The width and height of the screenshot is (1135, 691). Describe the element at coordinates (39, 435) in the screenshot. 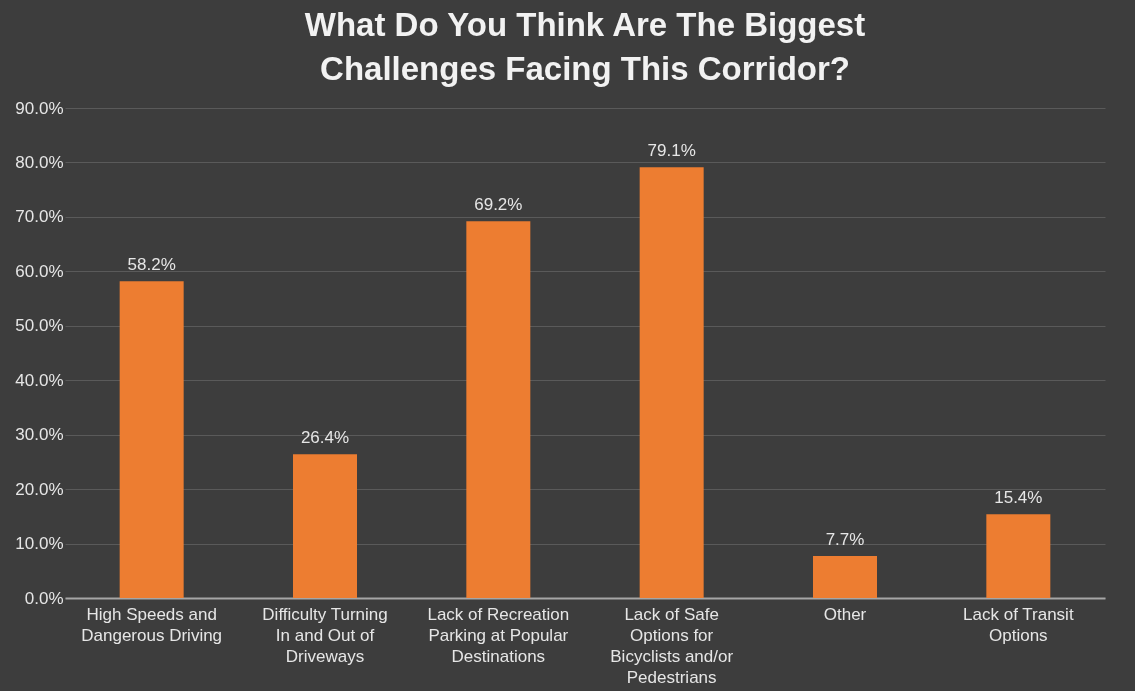

I see `y-tick-label: 30.0%` at that location.